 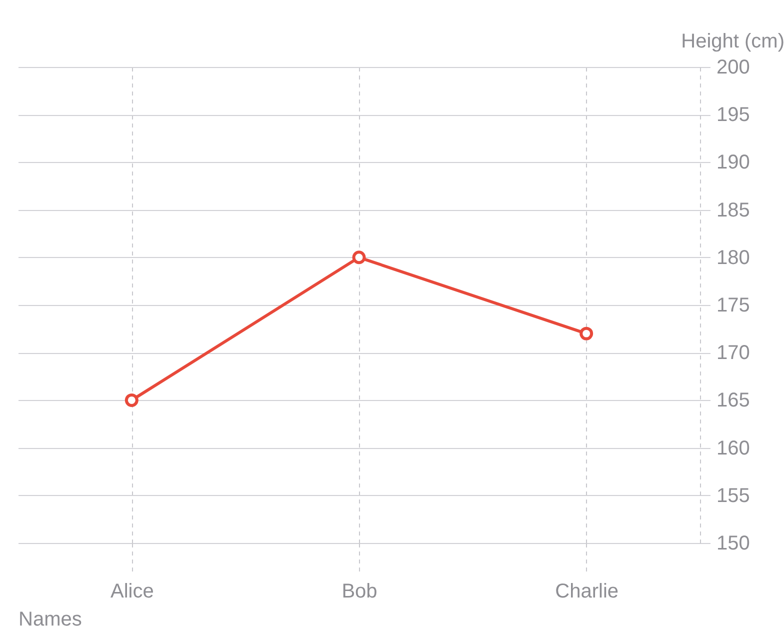 I want to click on y-tick-label: 150, so click(x=733, y=543).